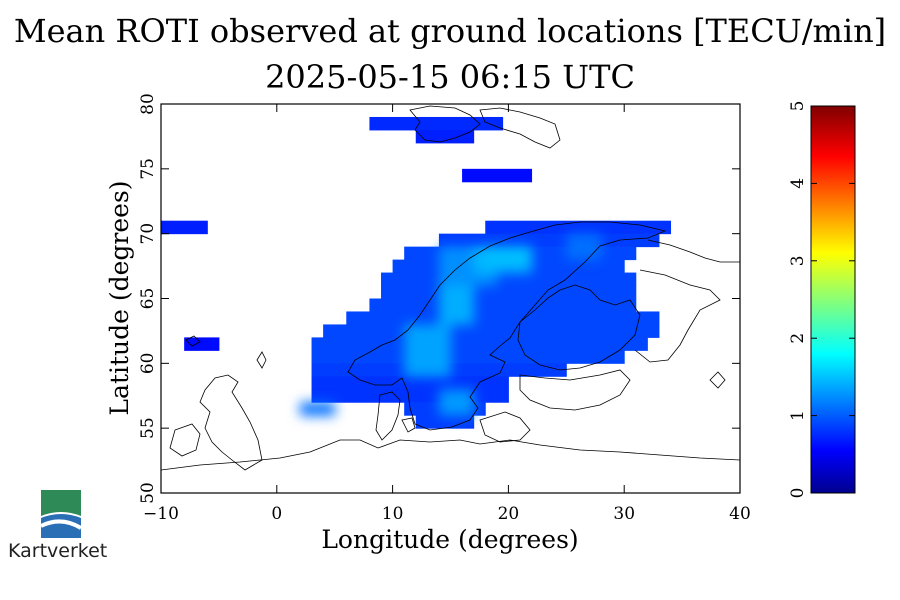  I want to click on title-line-2: 2025-05-15 06:15 UTC, so click(450, 77).